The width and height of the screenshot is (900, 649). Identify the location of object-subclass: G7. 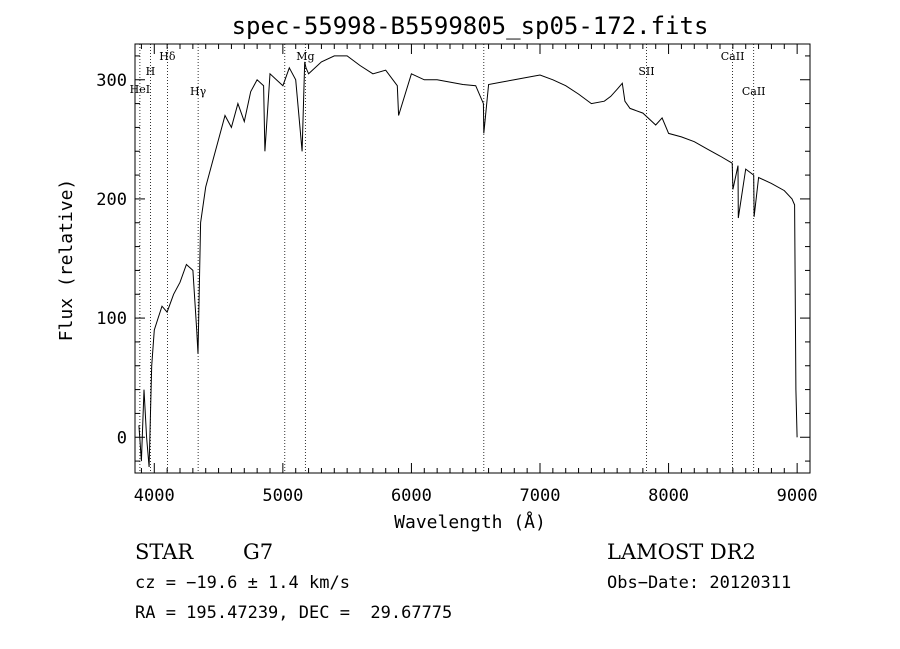
(258, 552).